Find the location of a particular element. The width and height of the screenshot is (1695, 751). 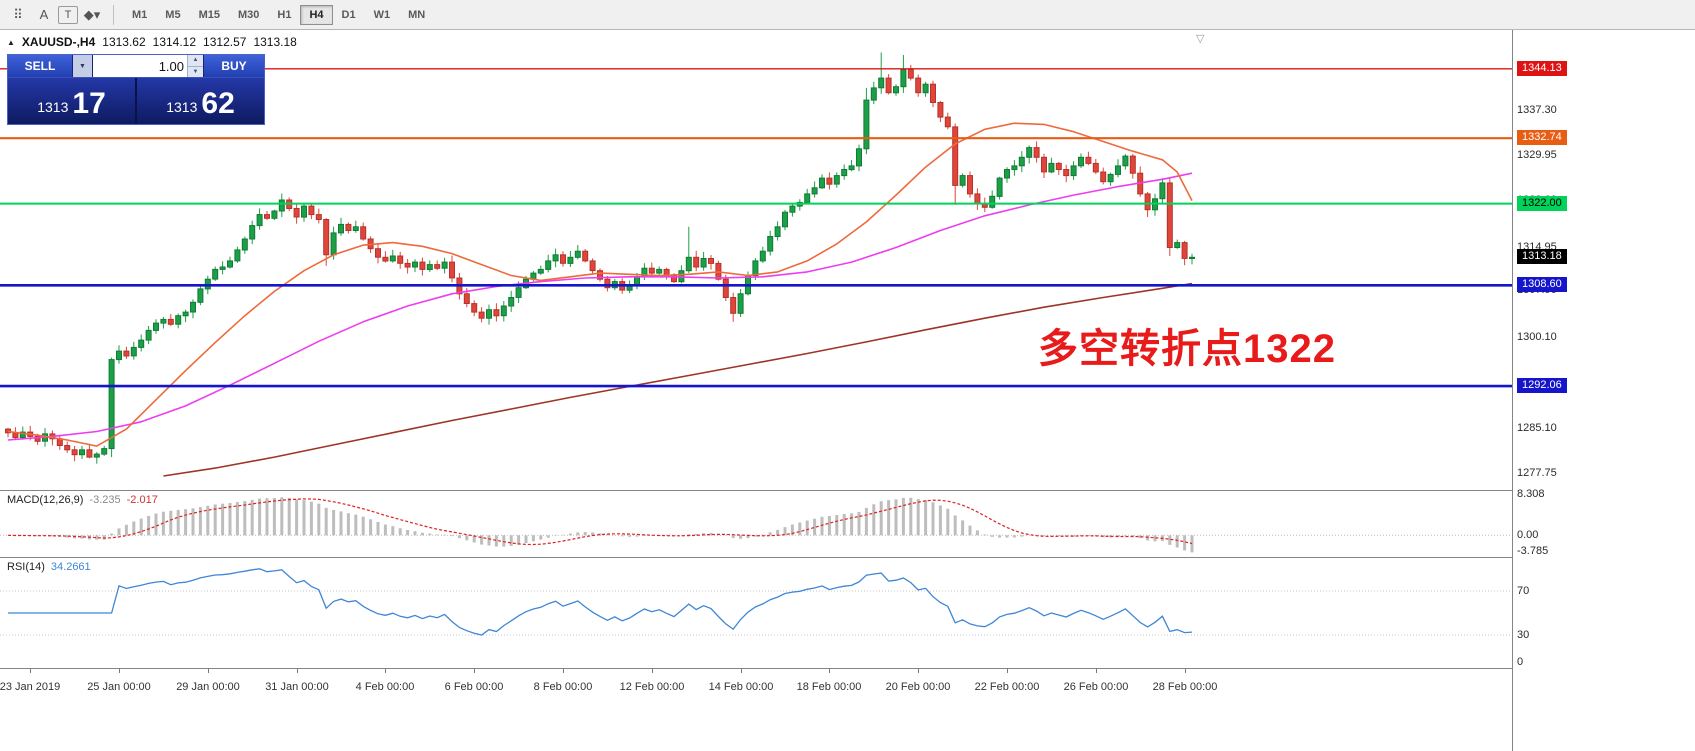

chart-annotation-text: 多空转折点1322 is located at coordinates (1187, 349).